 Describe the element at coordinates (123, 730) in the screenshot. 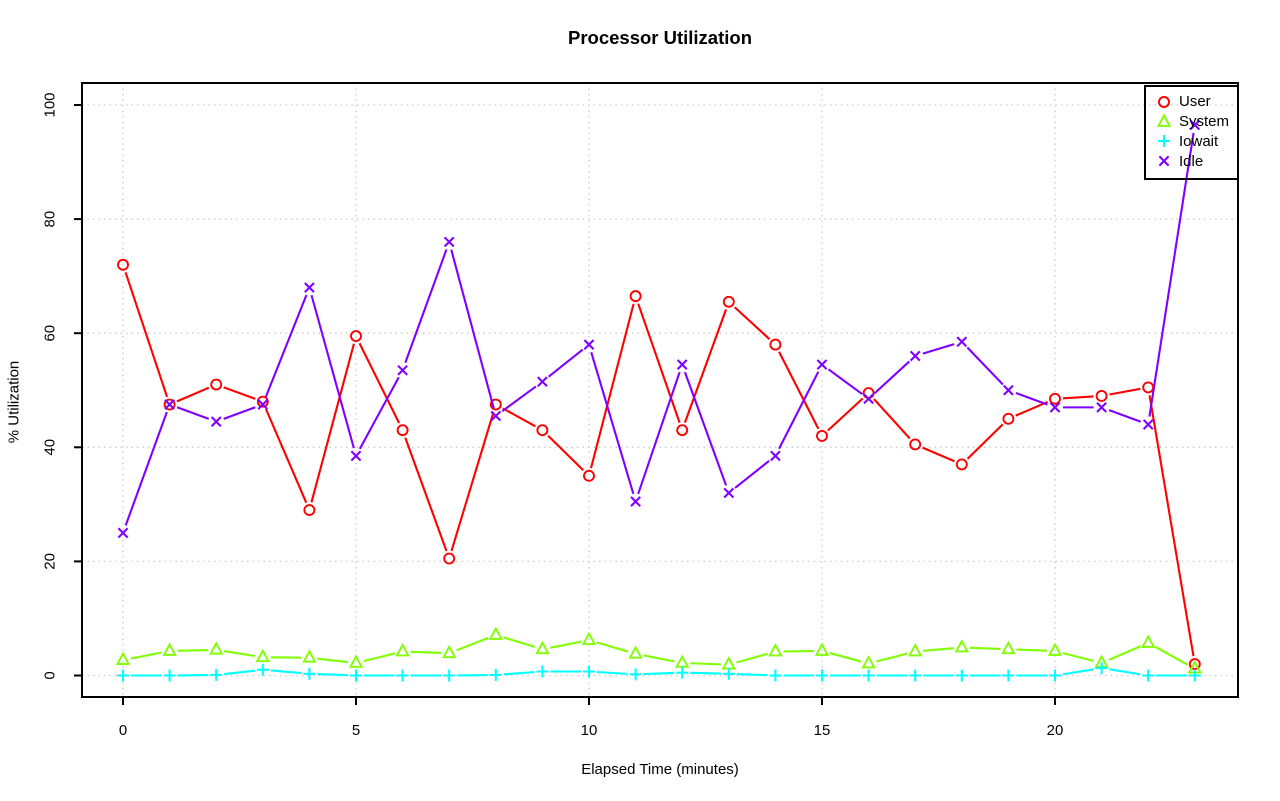

I see `x-tick-label: 0` at that location.